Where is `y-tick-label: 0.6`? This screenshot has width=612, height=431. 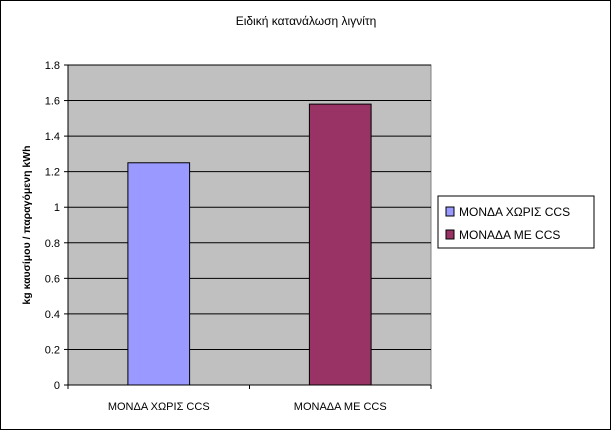 y-tick-label: 0.6 is located at coordinates (52, 279).